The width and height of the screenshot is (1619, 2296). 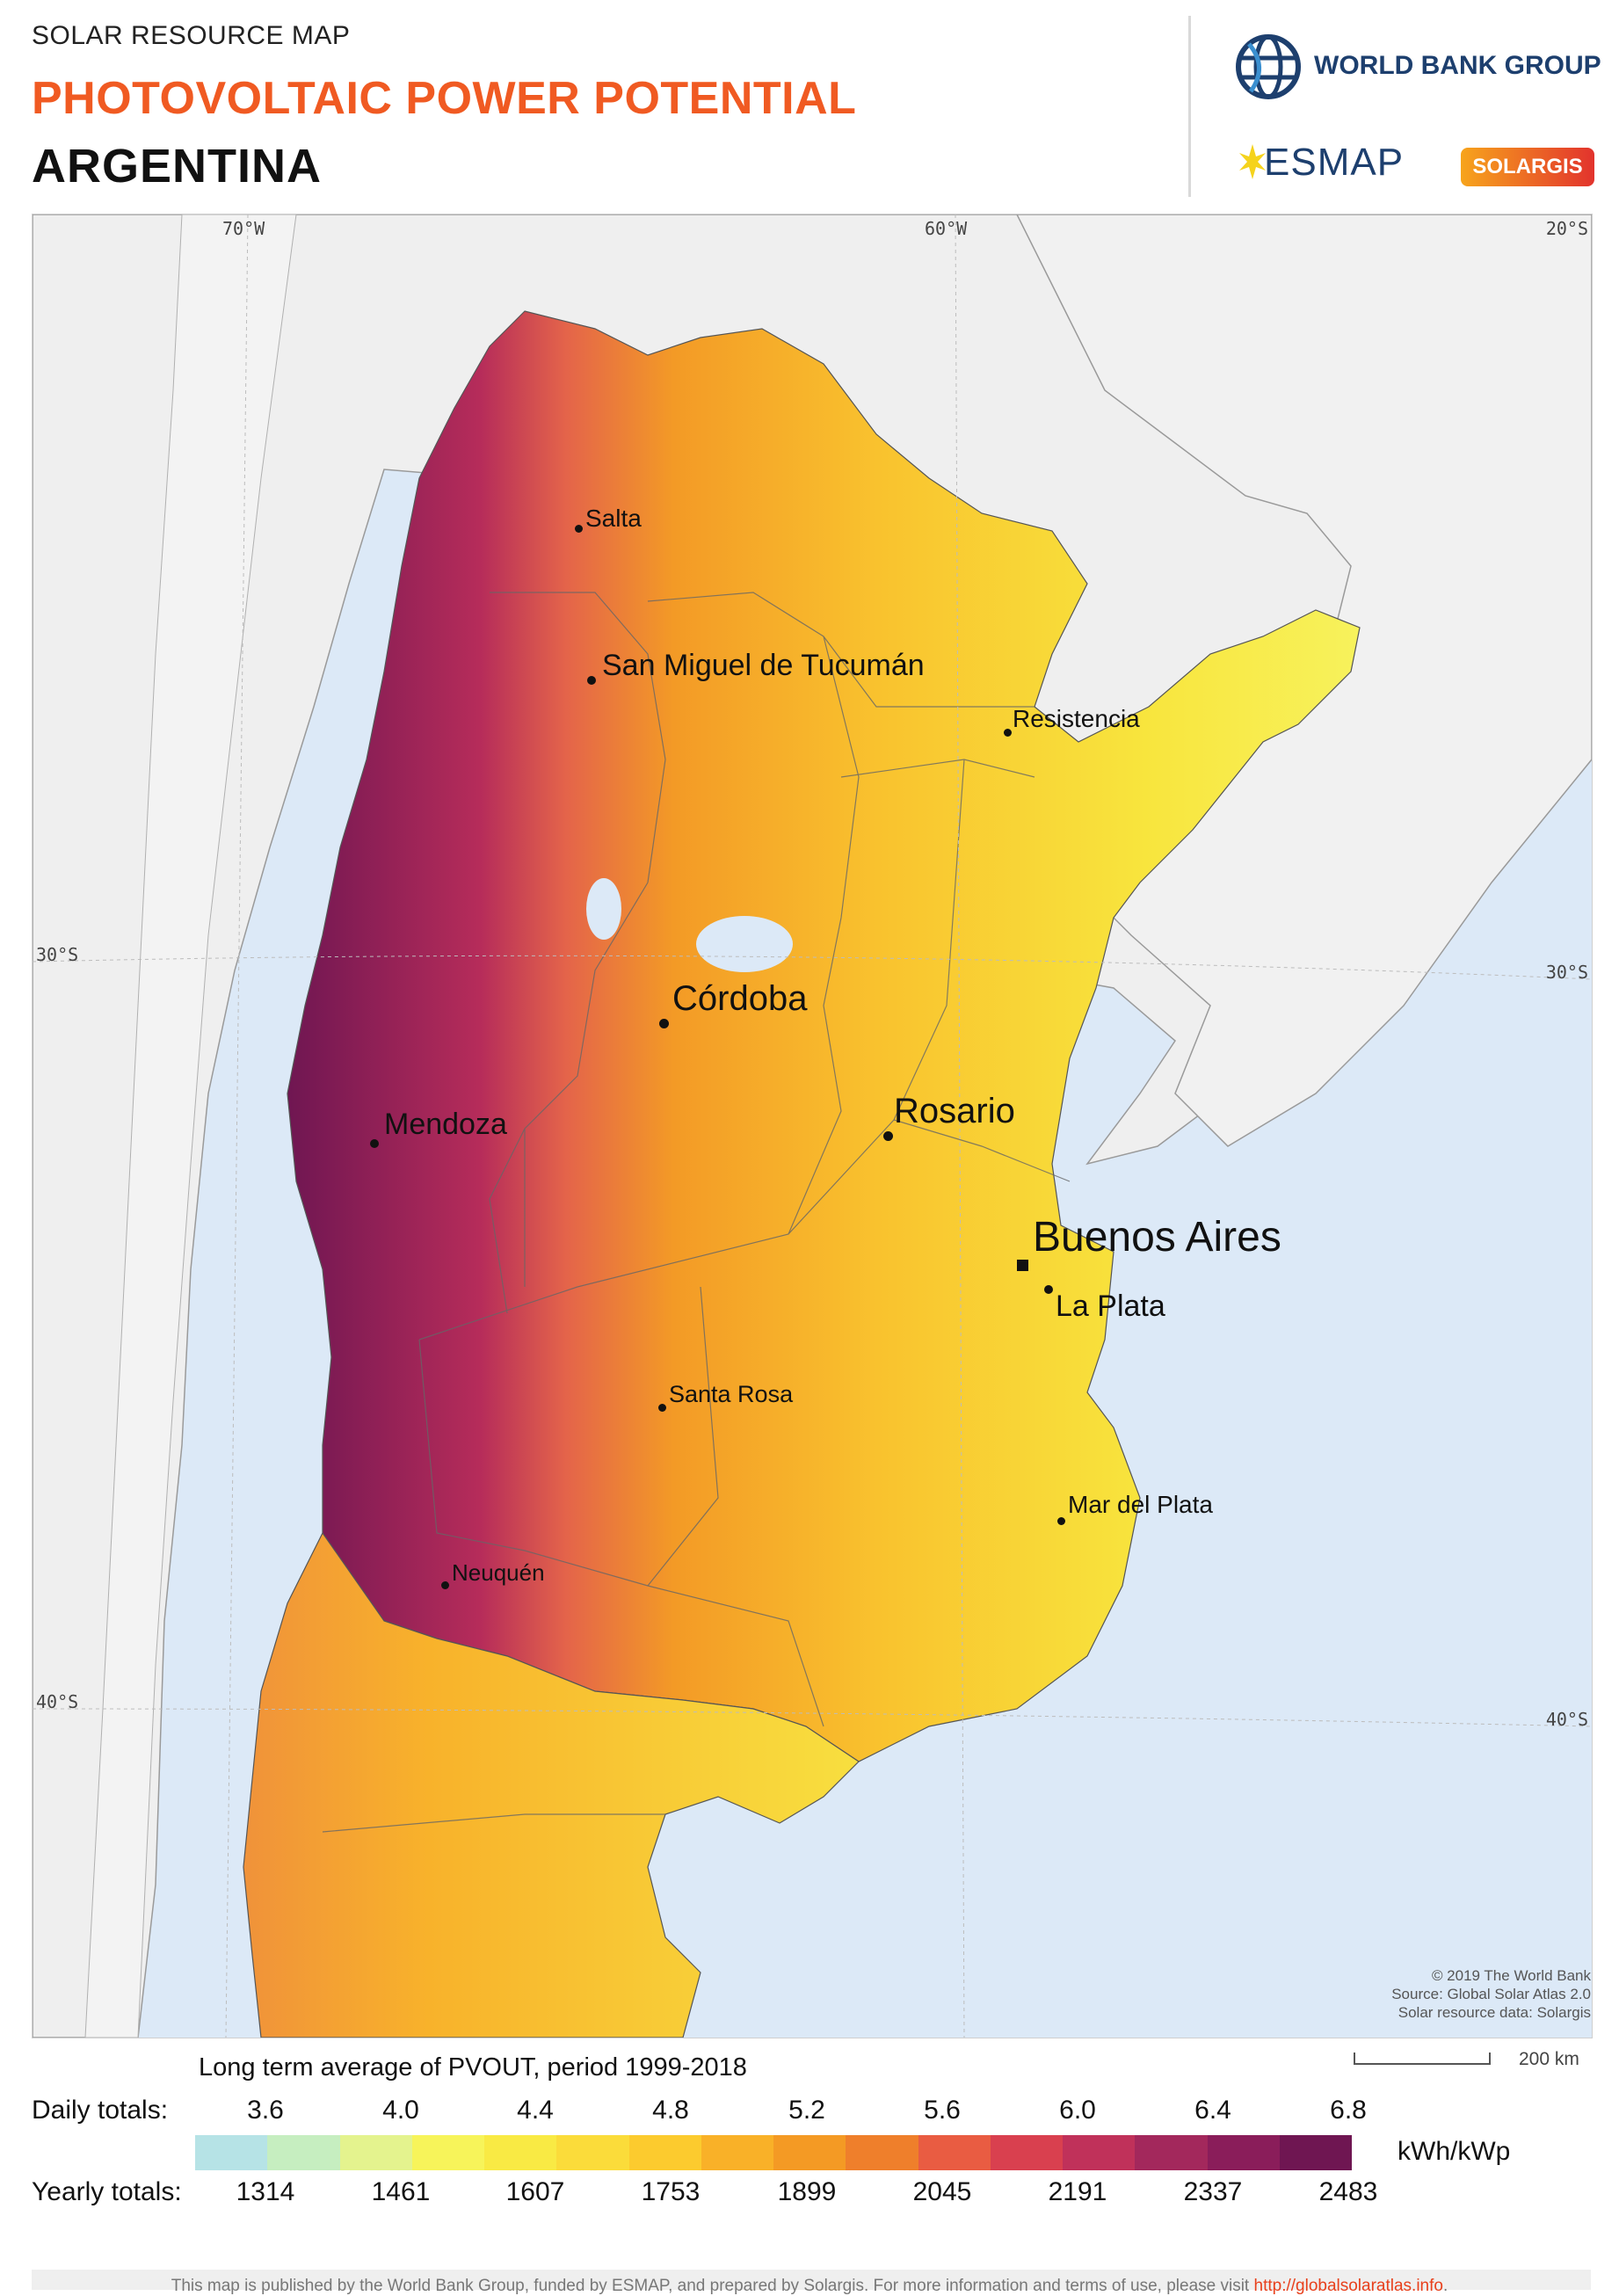 I want to click on daily-tick: 5.6, so click(x=942, y=2110).